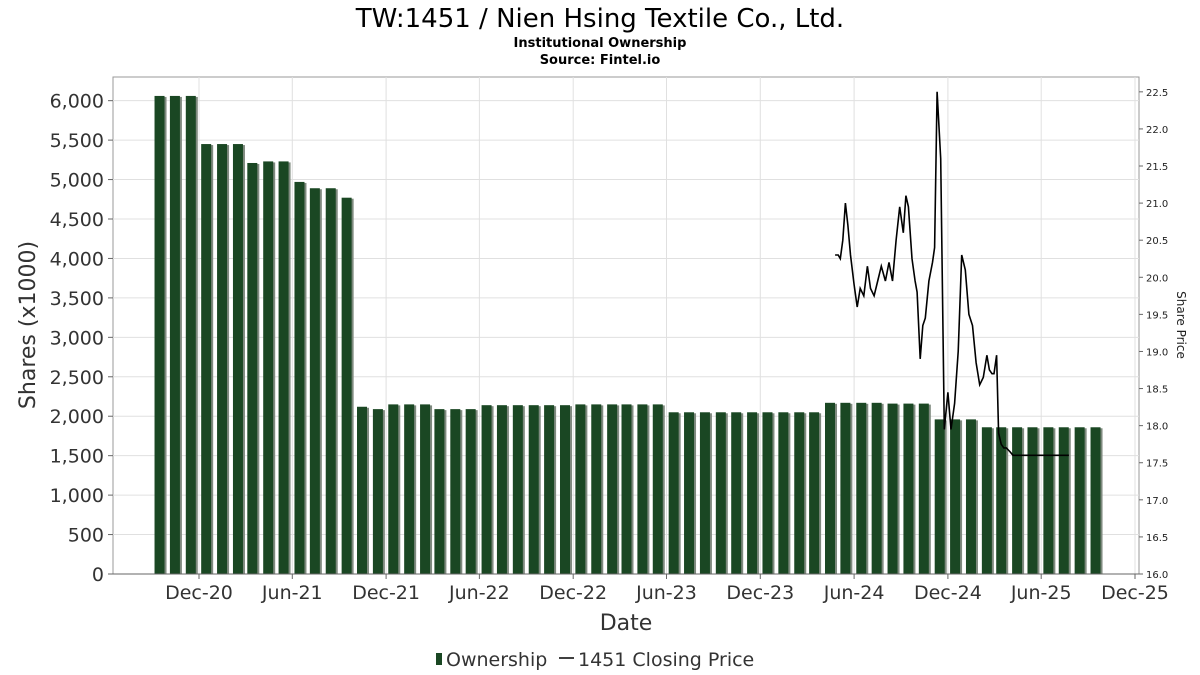 The width and height of the screenshot is (1200, 675). I want to click on y2-tick-label: 17.5, so click(1157, 464).